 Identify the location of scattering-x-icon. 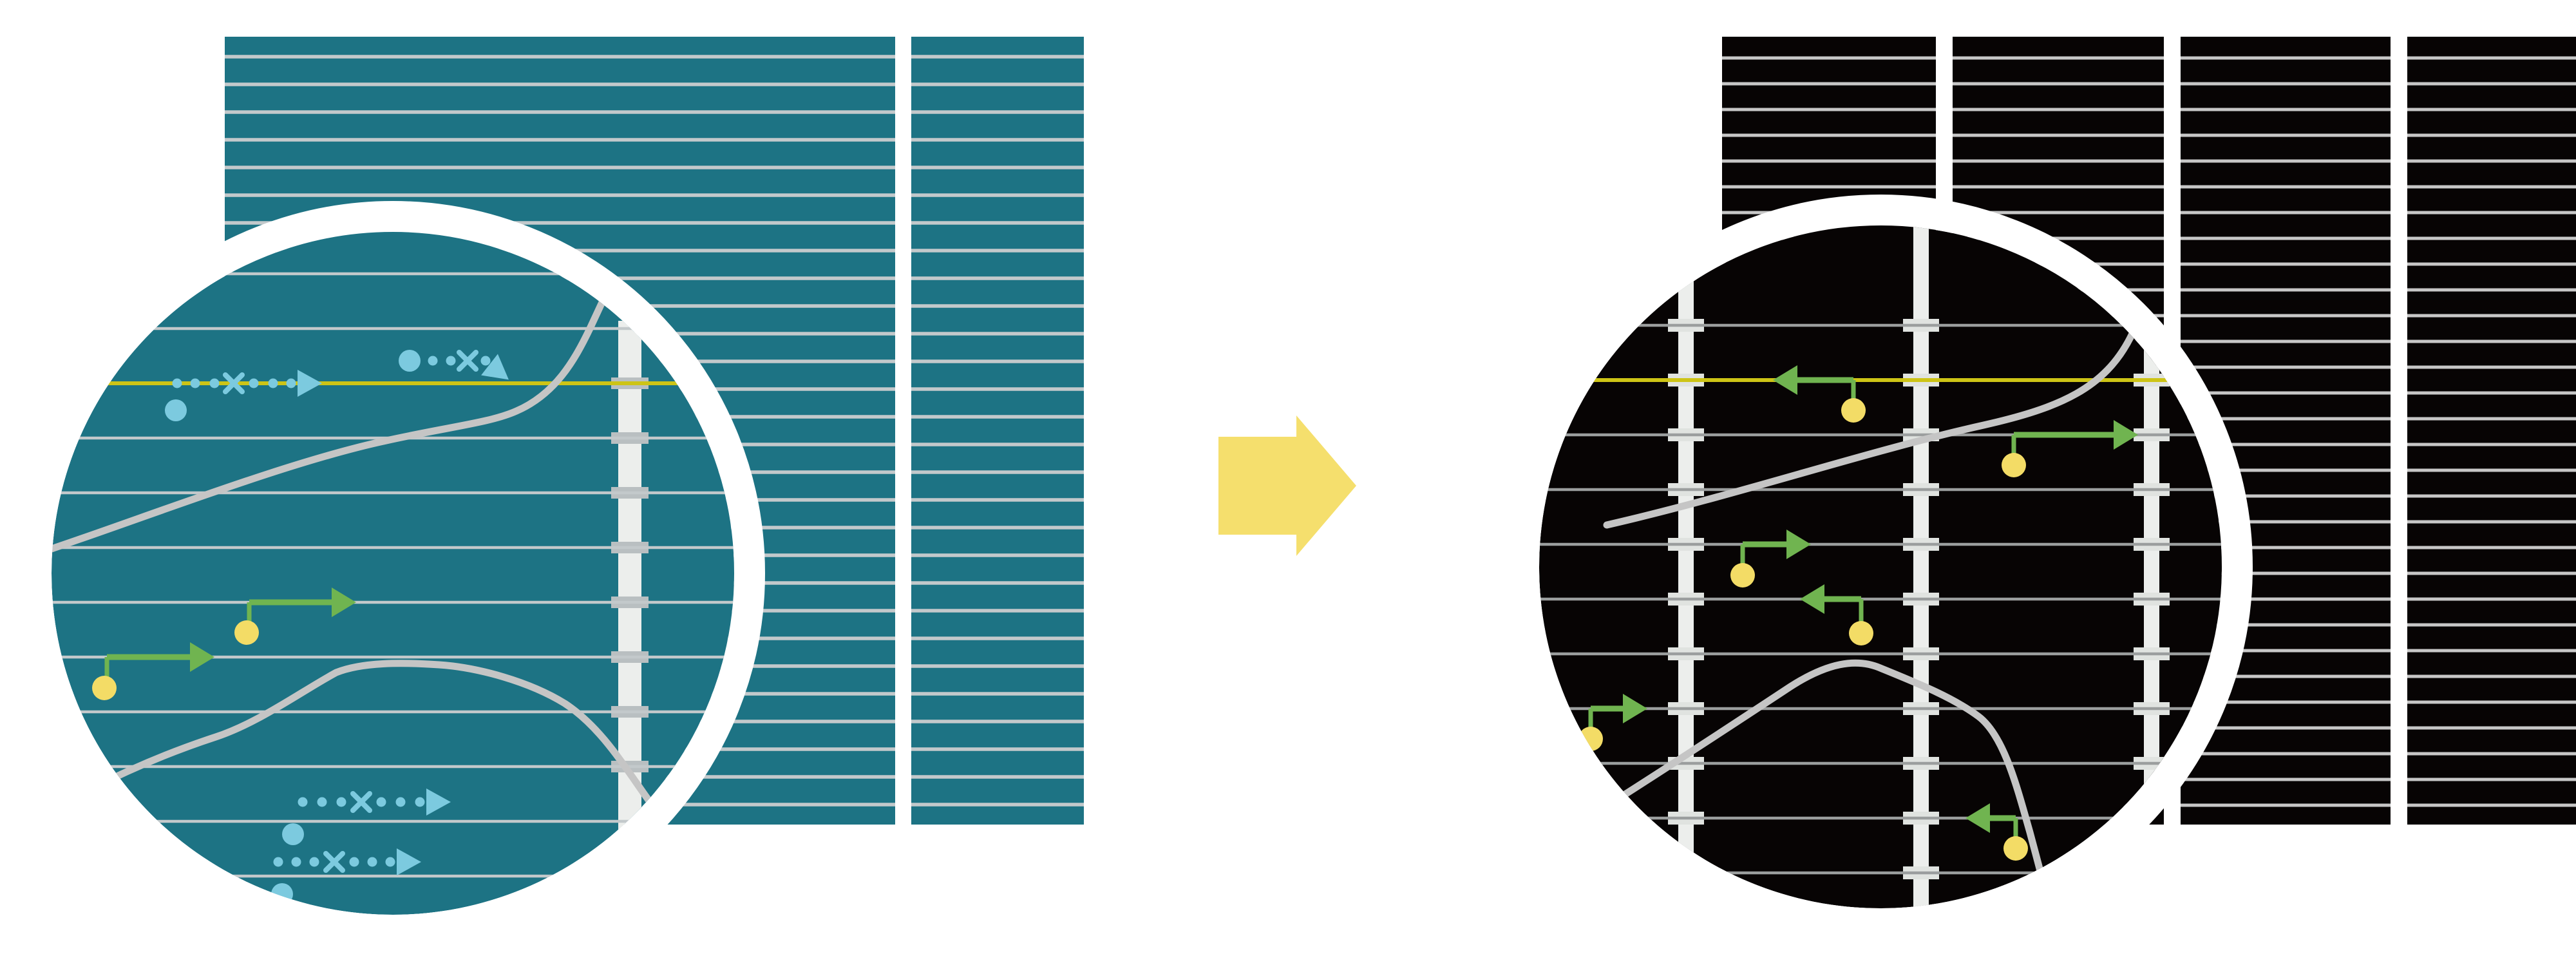
(361, 802).